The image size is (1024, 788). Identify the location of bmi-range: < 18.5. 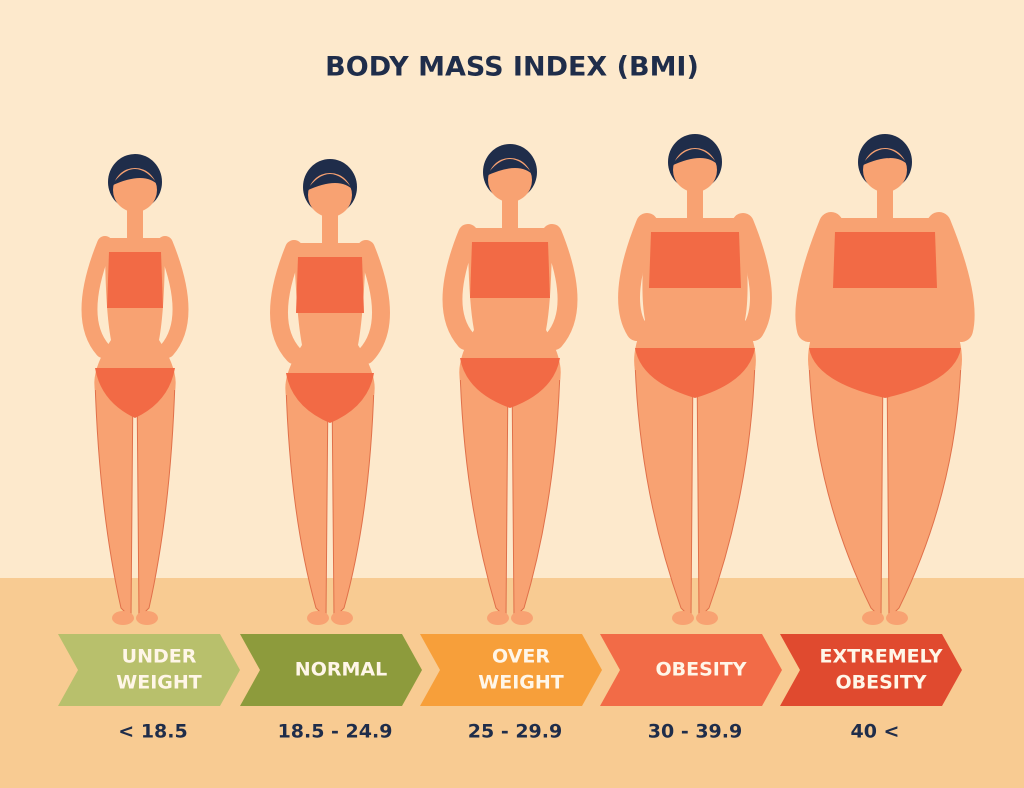
(152, 732).